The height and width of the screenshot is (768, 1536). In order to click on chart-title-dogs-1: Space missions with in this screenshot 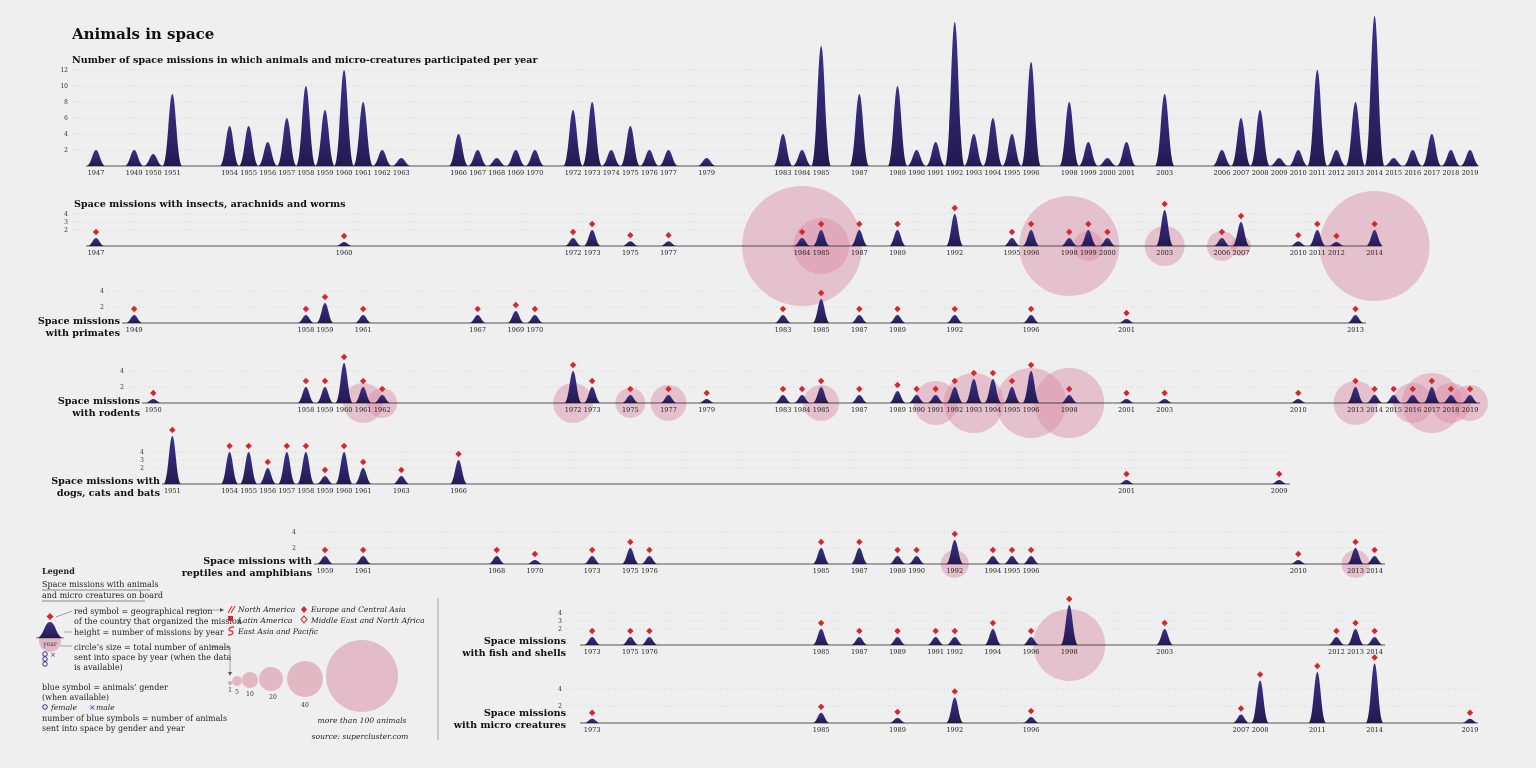, I will do `click(105, 481)`.